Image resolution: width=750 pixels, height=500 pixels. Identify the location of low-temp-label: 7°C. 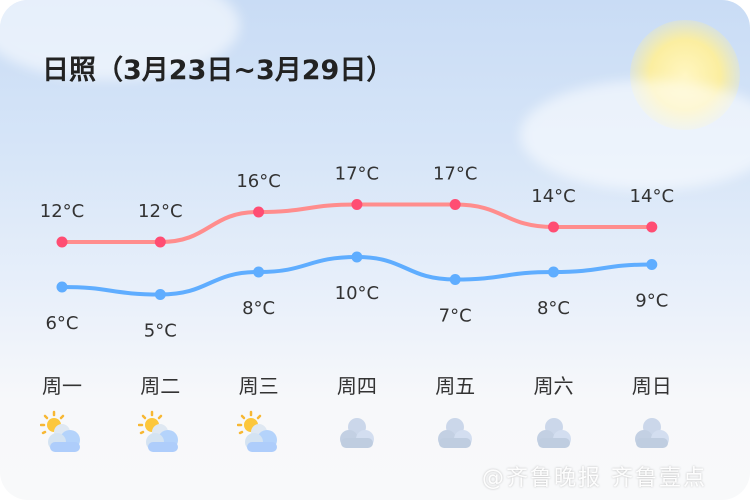
(455, 316).